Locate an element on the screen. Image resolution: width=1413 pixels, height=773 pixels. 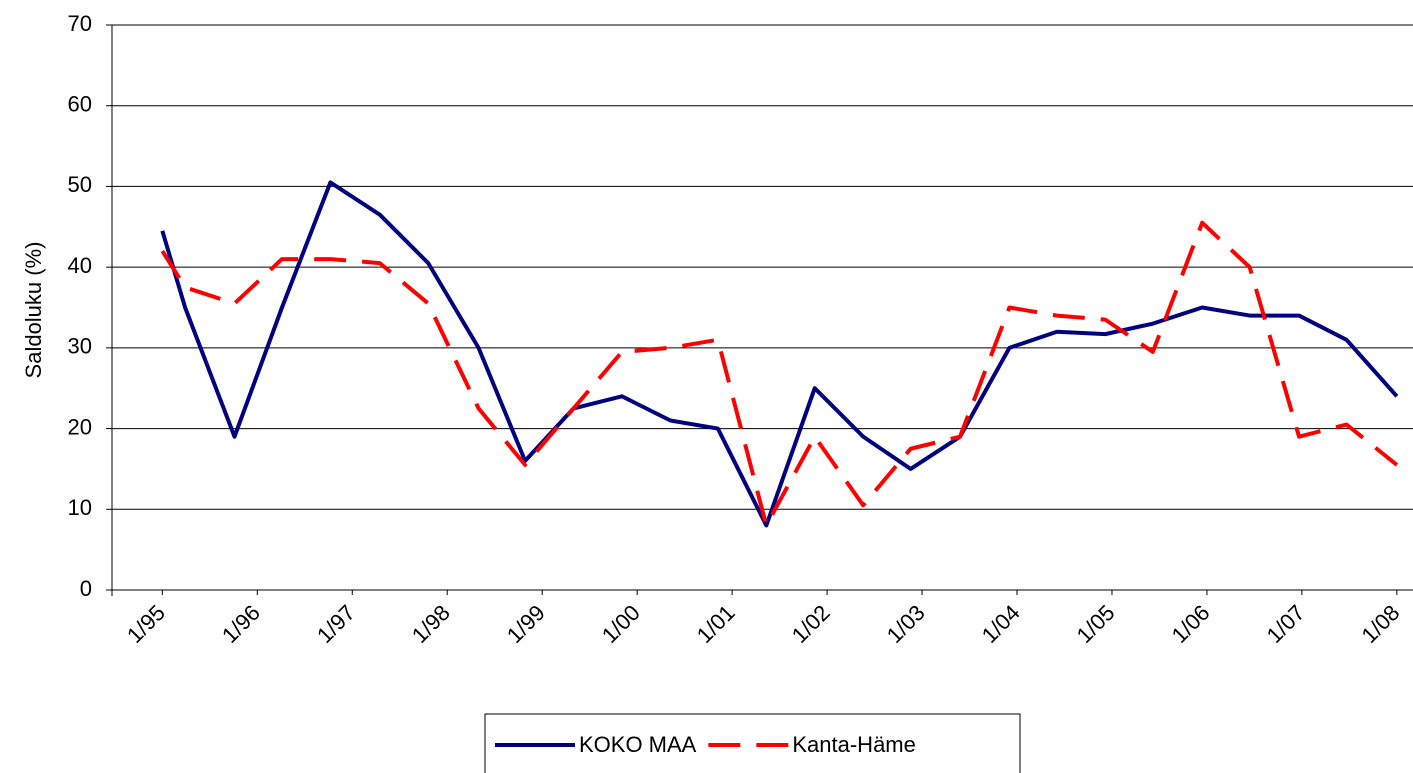
x-tick-label: 1/98 is located at coordinates (431, 624).